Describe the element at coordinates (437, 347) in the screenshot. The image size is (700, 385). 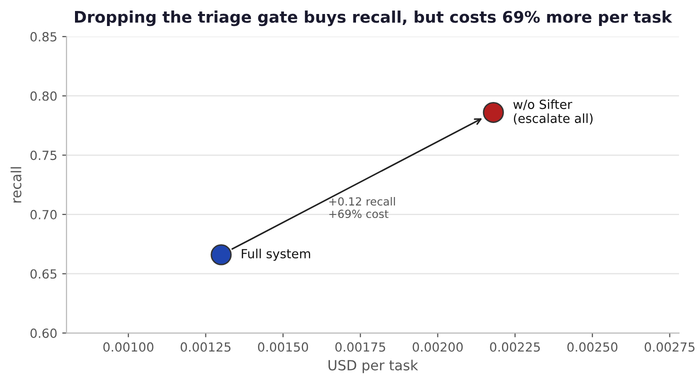
I see `x-tick-label: 0.00200` at that location.